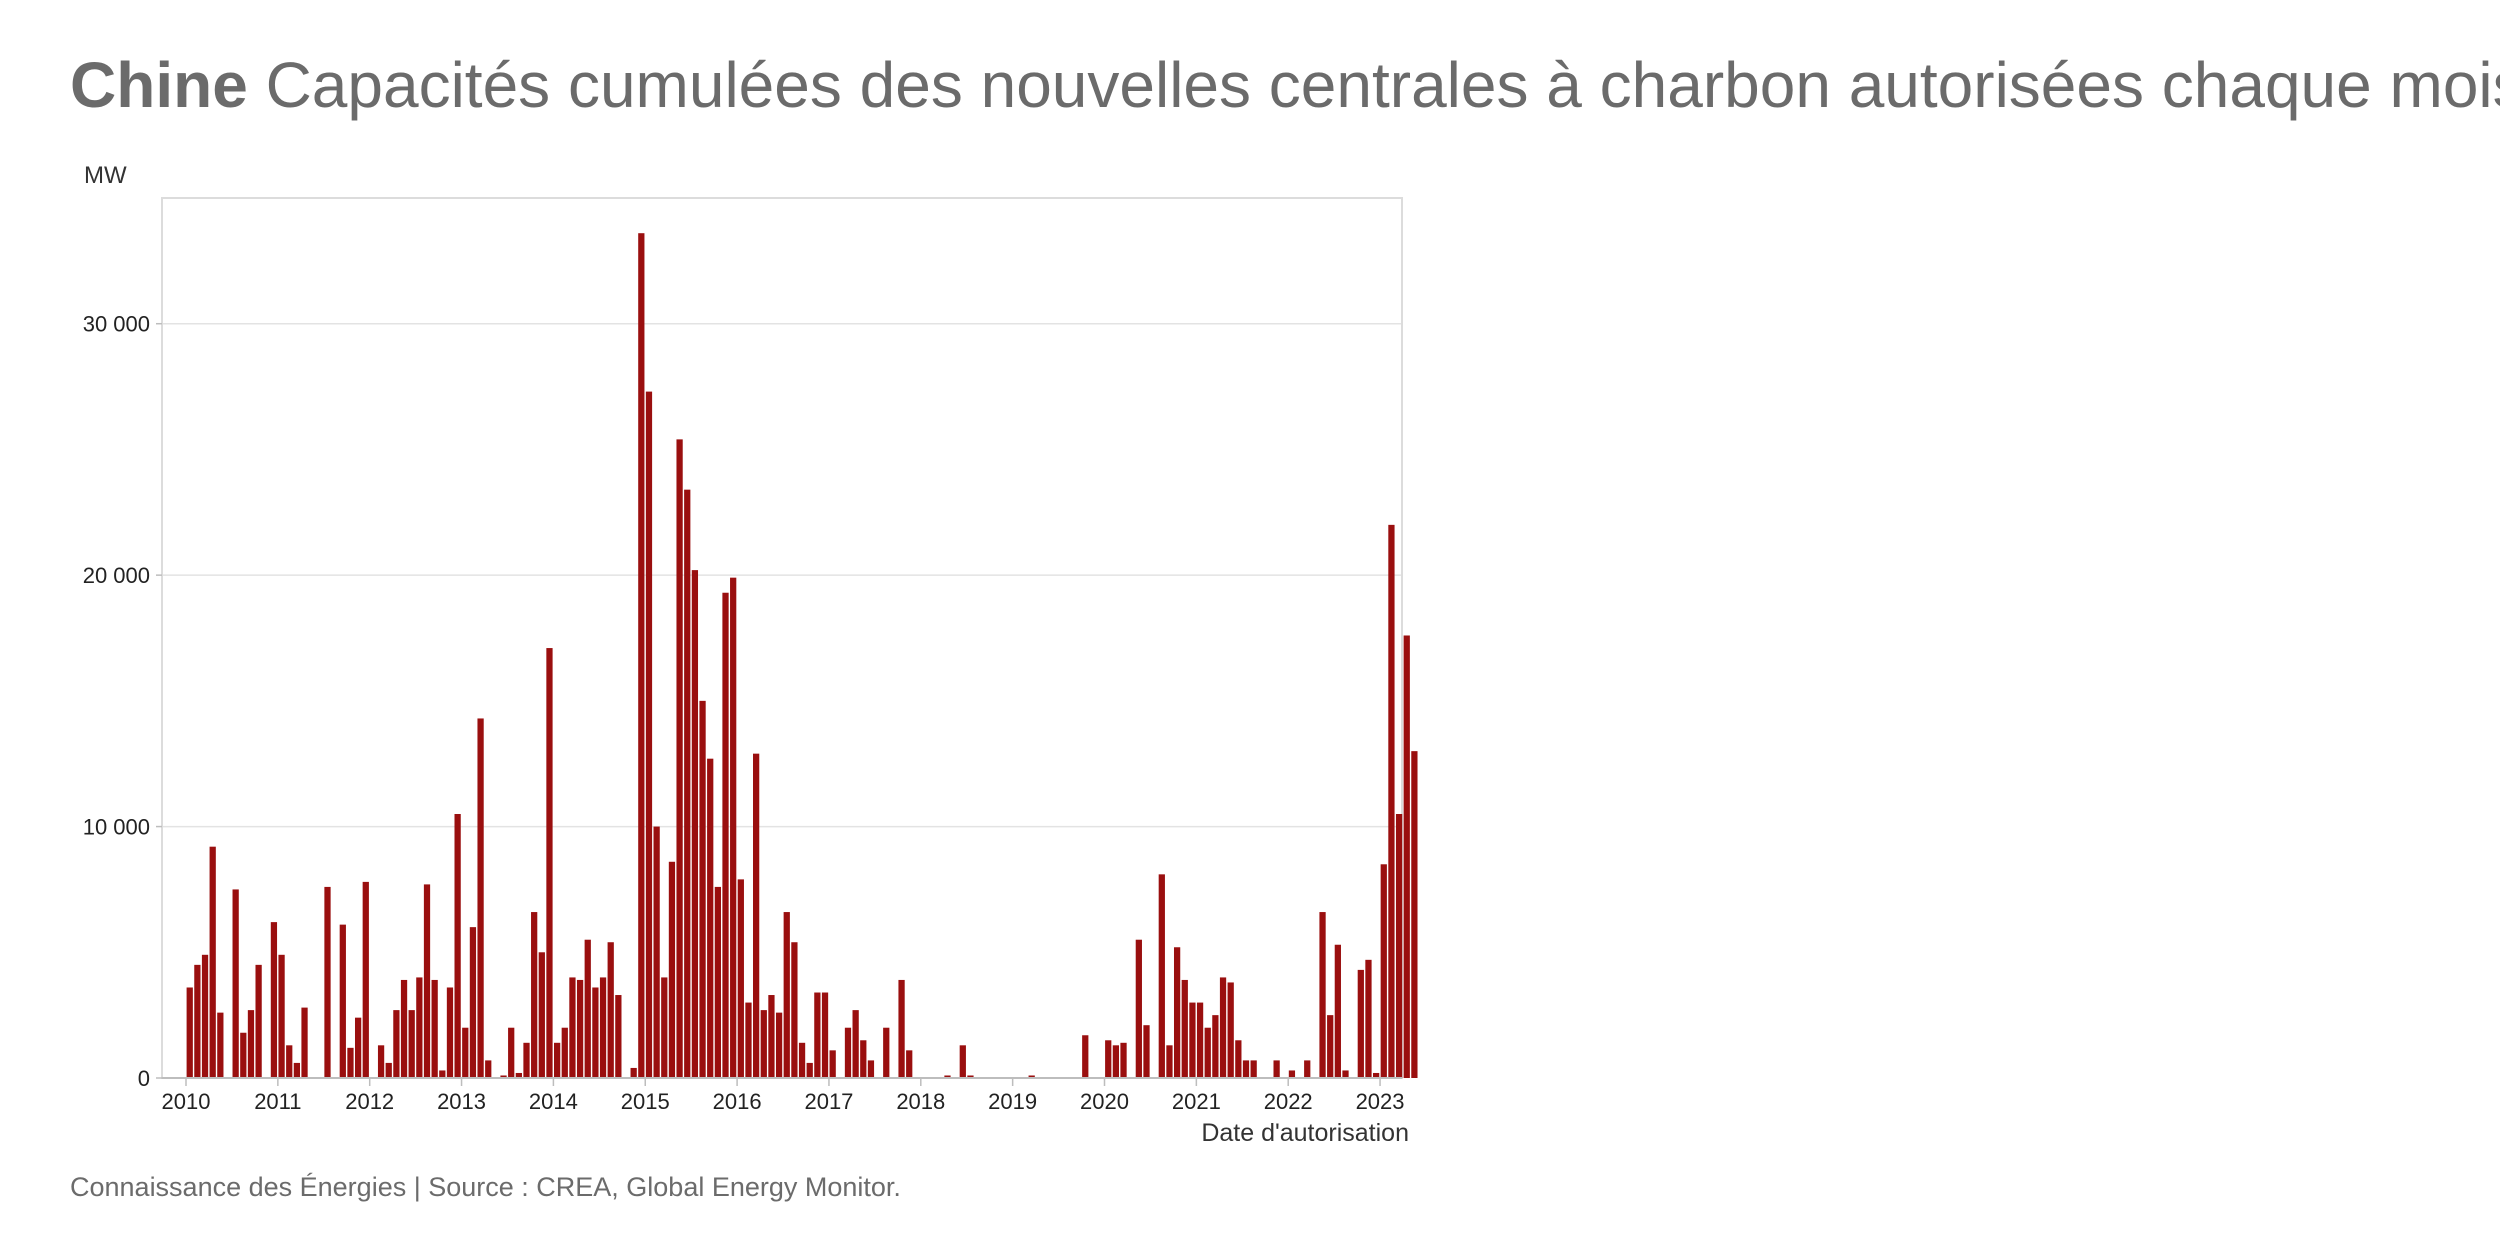 This screenshot has height=1250, width=2500. What do you see at coordinates (369, 1101) in the screenshot?
I see `x-tick-label: 2012` at bounding box center [369, 1101].